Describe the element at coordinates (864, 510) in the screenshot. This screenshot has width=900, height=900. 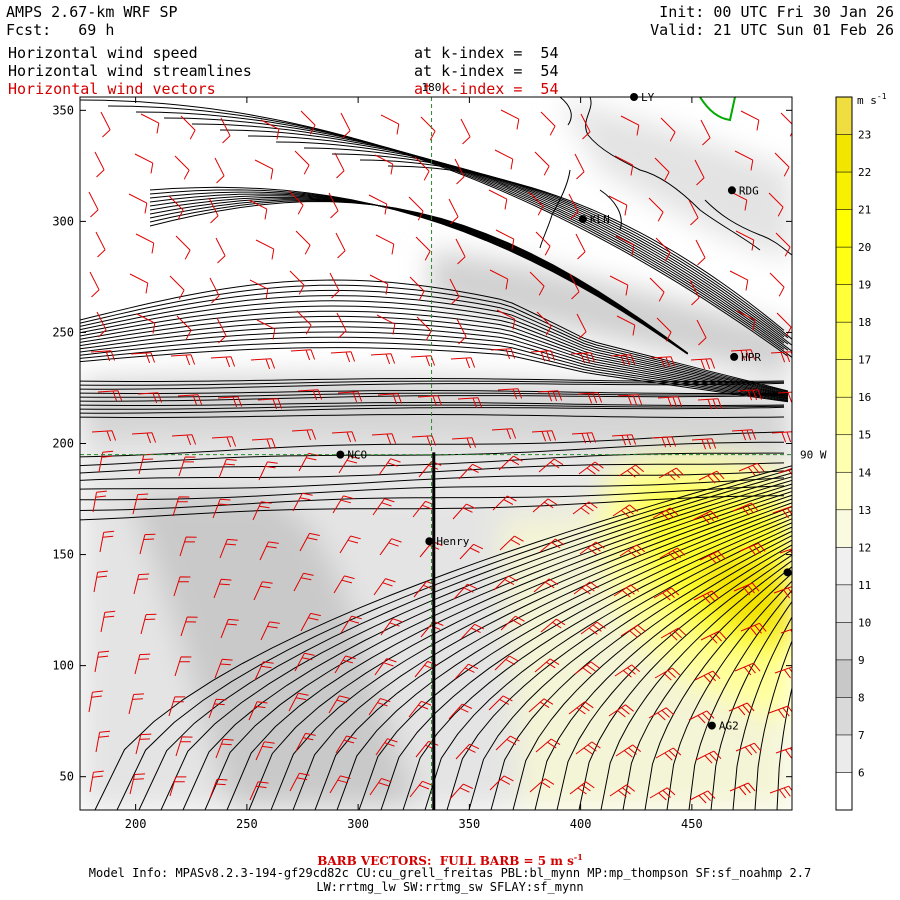
I see `colorbar-label: 13` at that location.